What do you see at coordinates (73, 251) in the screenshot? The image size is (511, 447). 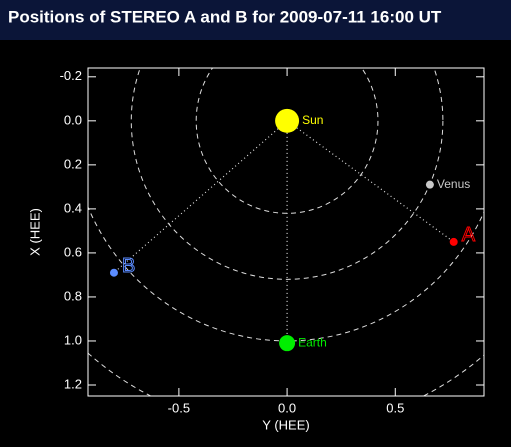 I see `y-tick-label: 0.6` at bounding box center [73, 251].